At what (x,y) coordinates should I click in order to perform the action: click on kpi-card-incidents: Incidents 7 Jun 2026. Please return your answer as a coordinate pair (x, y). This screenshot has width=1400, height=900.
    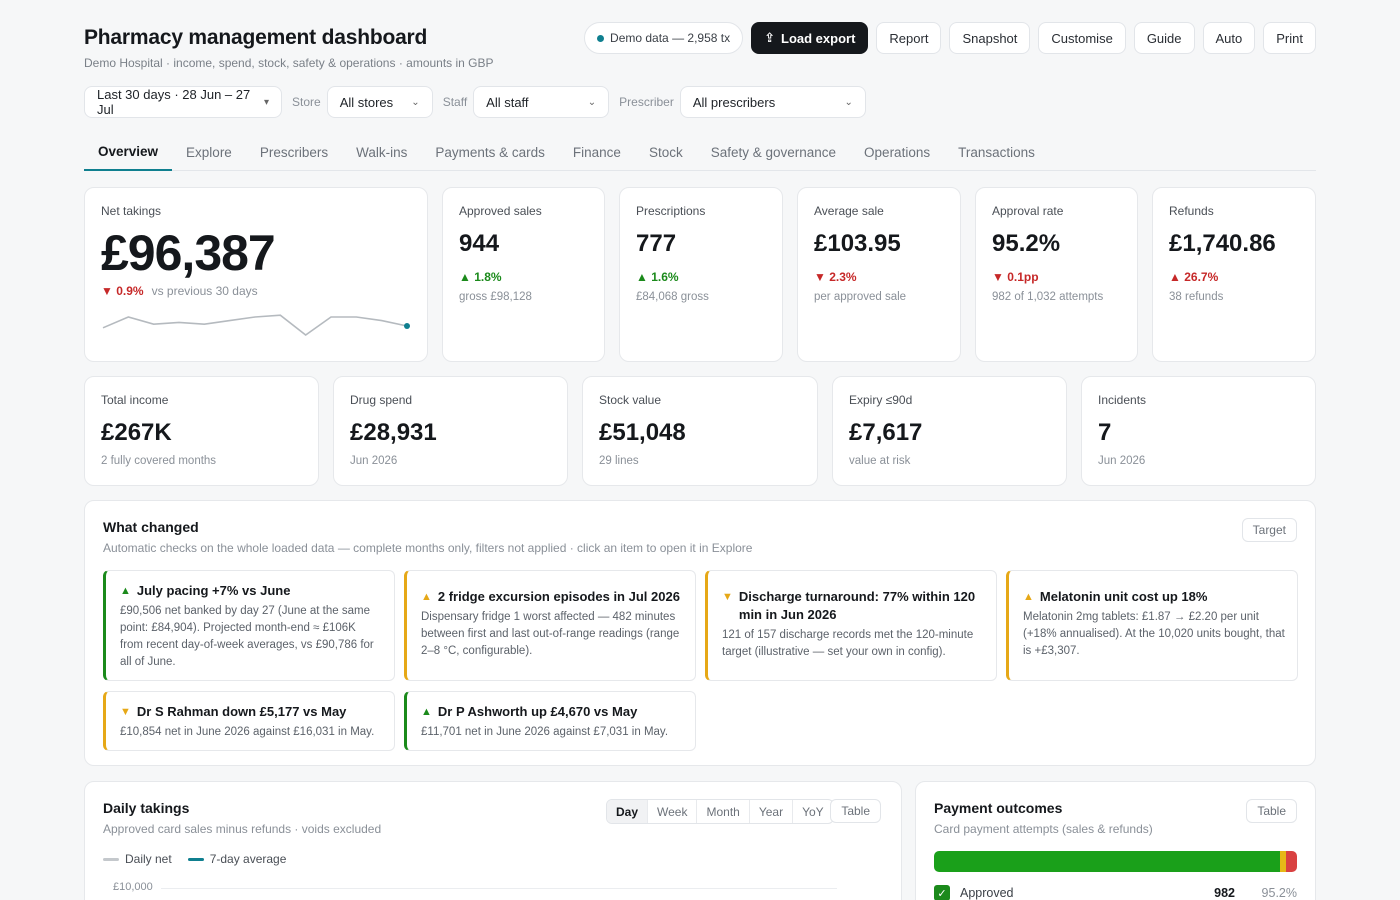
    Looking at the image, I should click on (1198, 431).